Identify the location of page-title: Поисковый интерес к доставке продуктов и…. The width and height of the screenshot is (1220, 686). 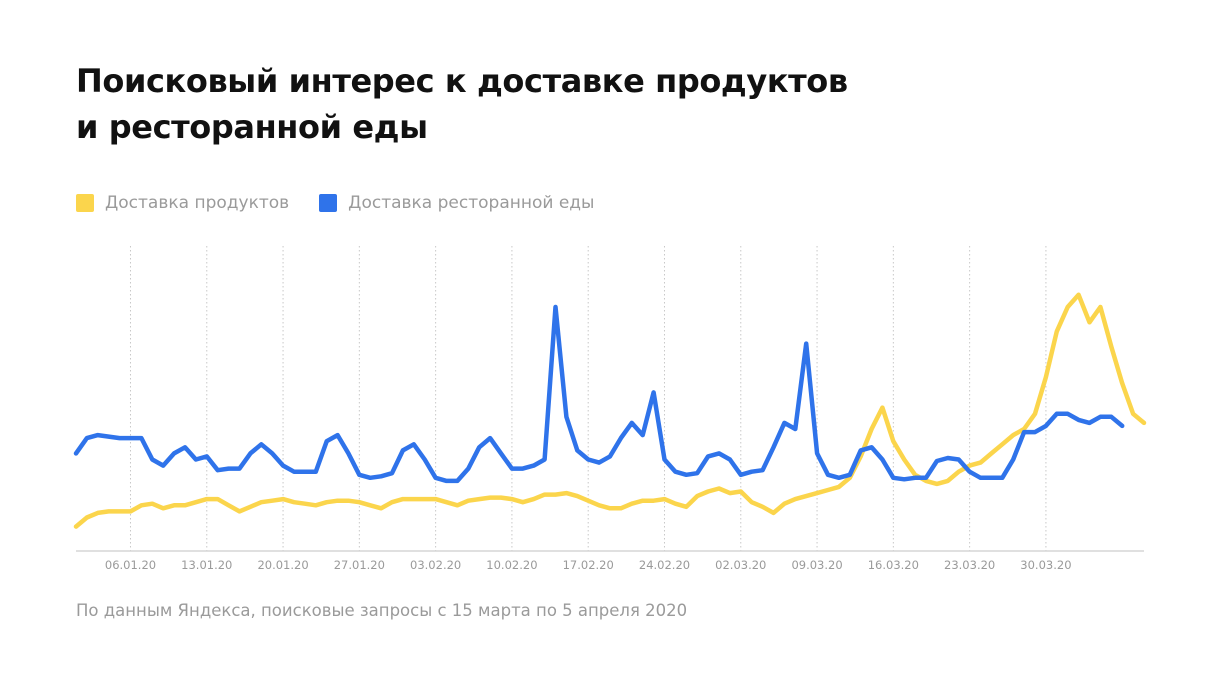
(576, 104).